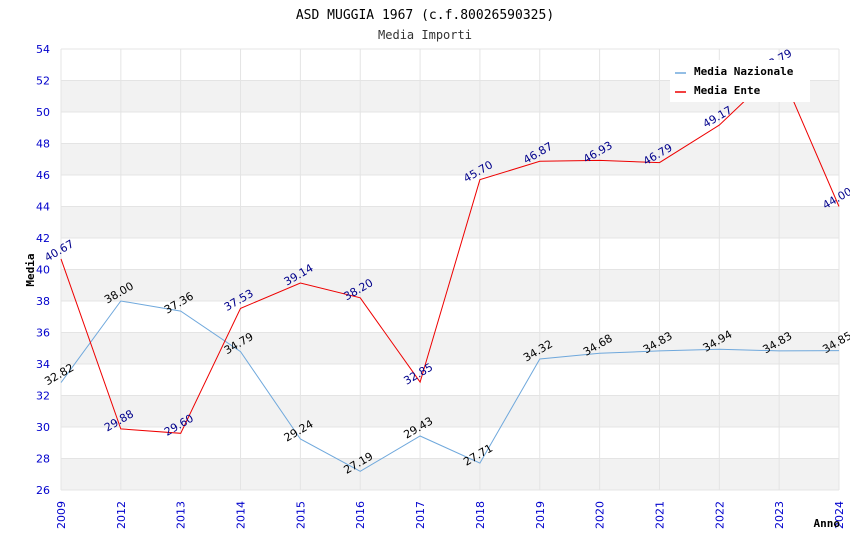 The image size is (850, 550). I want to click on y-tick-label: 42, so click(43, 238).